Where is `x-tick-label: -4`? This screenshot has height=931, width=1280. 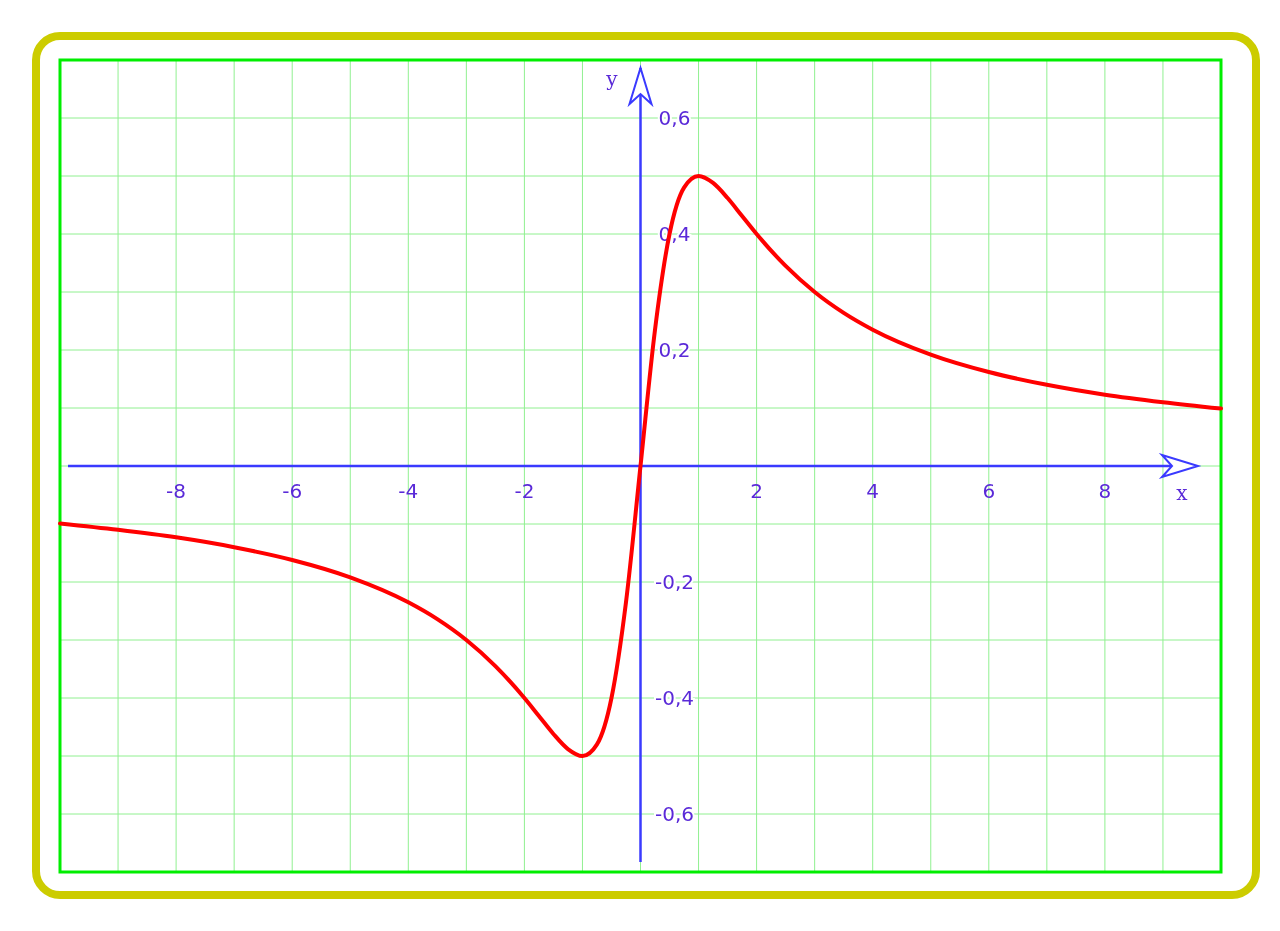 x-tick-label: -4 is located at coordinates (408, 491).